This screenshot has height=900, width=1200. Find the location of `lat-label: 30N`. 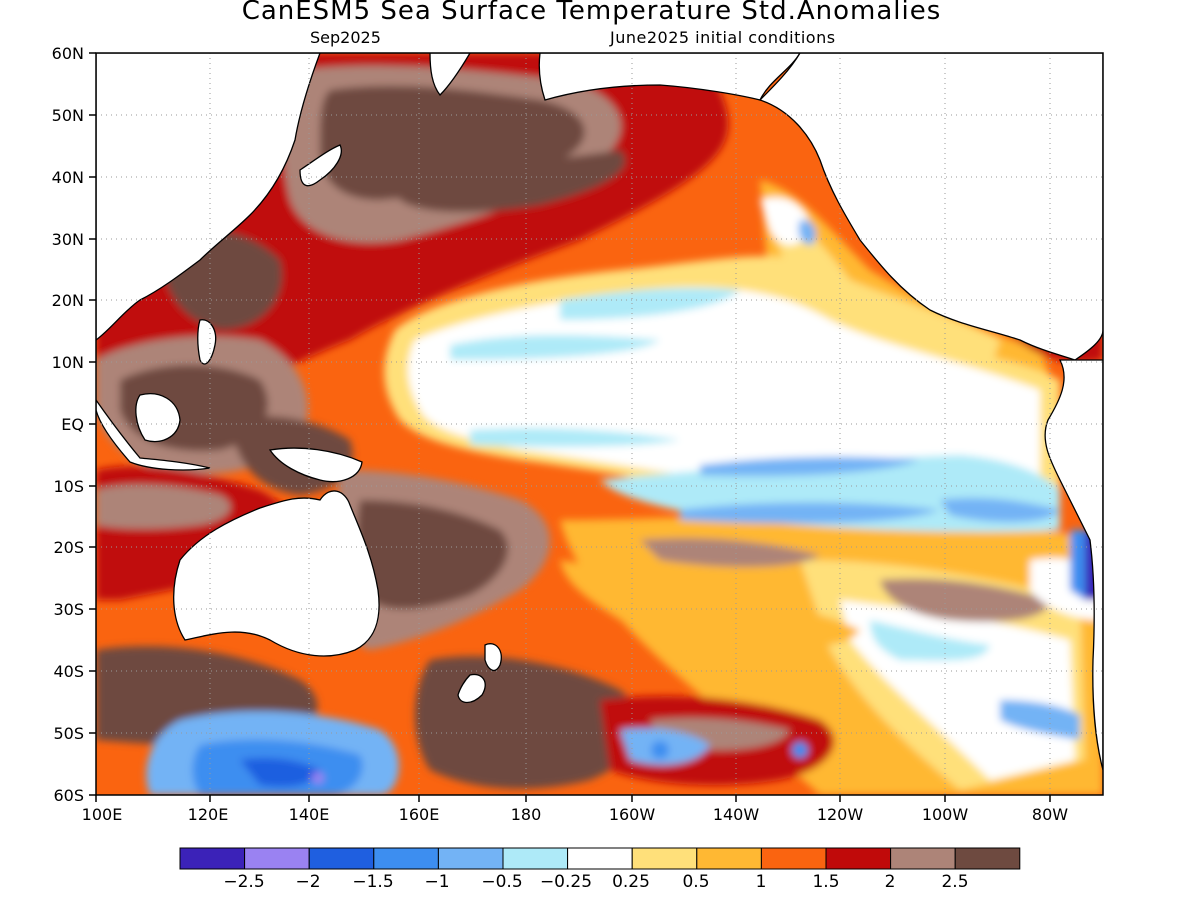

lat-label: 30N is located at coordinates (67, 239).